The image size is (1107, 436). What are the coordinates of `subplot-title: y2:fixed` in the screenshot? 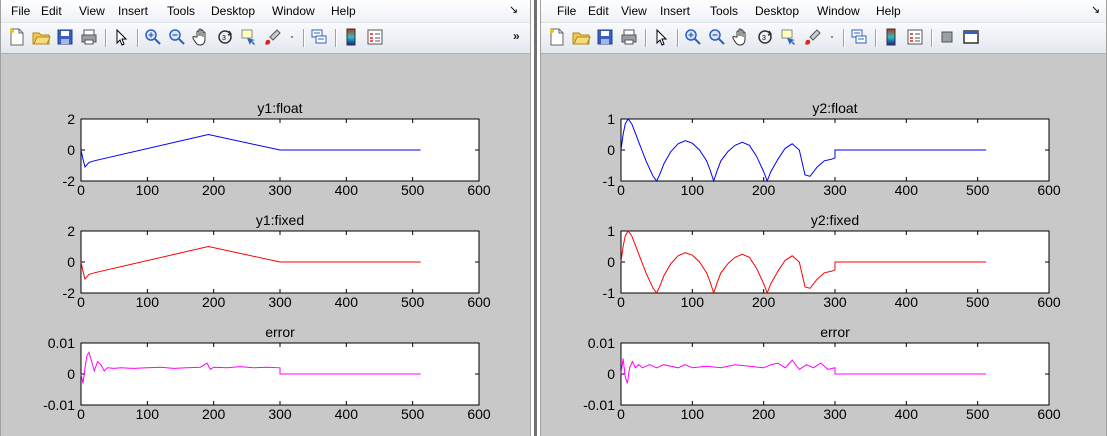 It's located at (835, 220).